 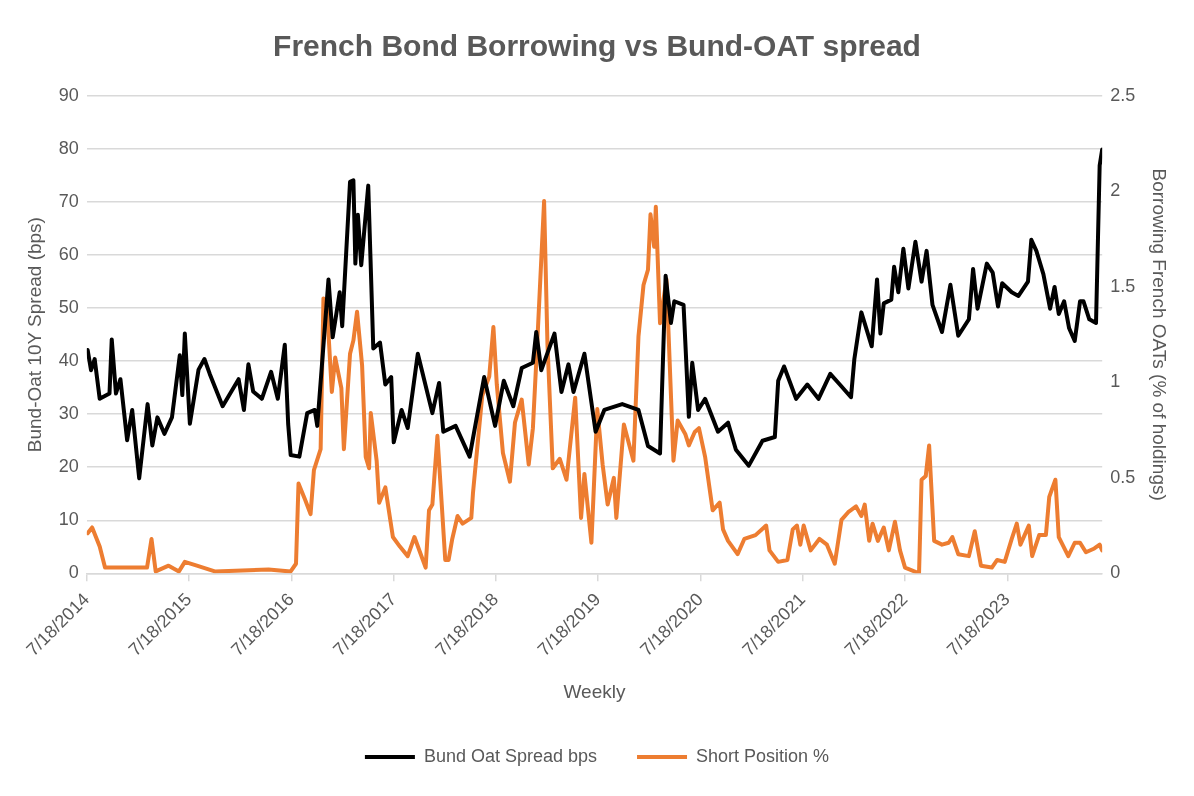 What do you see at coordinates (510, 755) in the screenshot?
I see `legend-label: Bund Oat Spread bps` at bounding box center [510, 755].